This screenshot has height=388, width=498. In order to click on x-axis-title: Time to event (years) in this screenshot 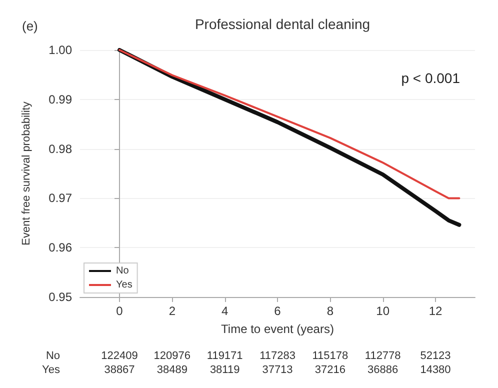, I will do `click(277, 329)`.